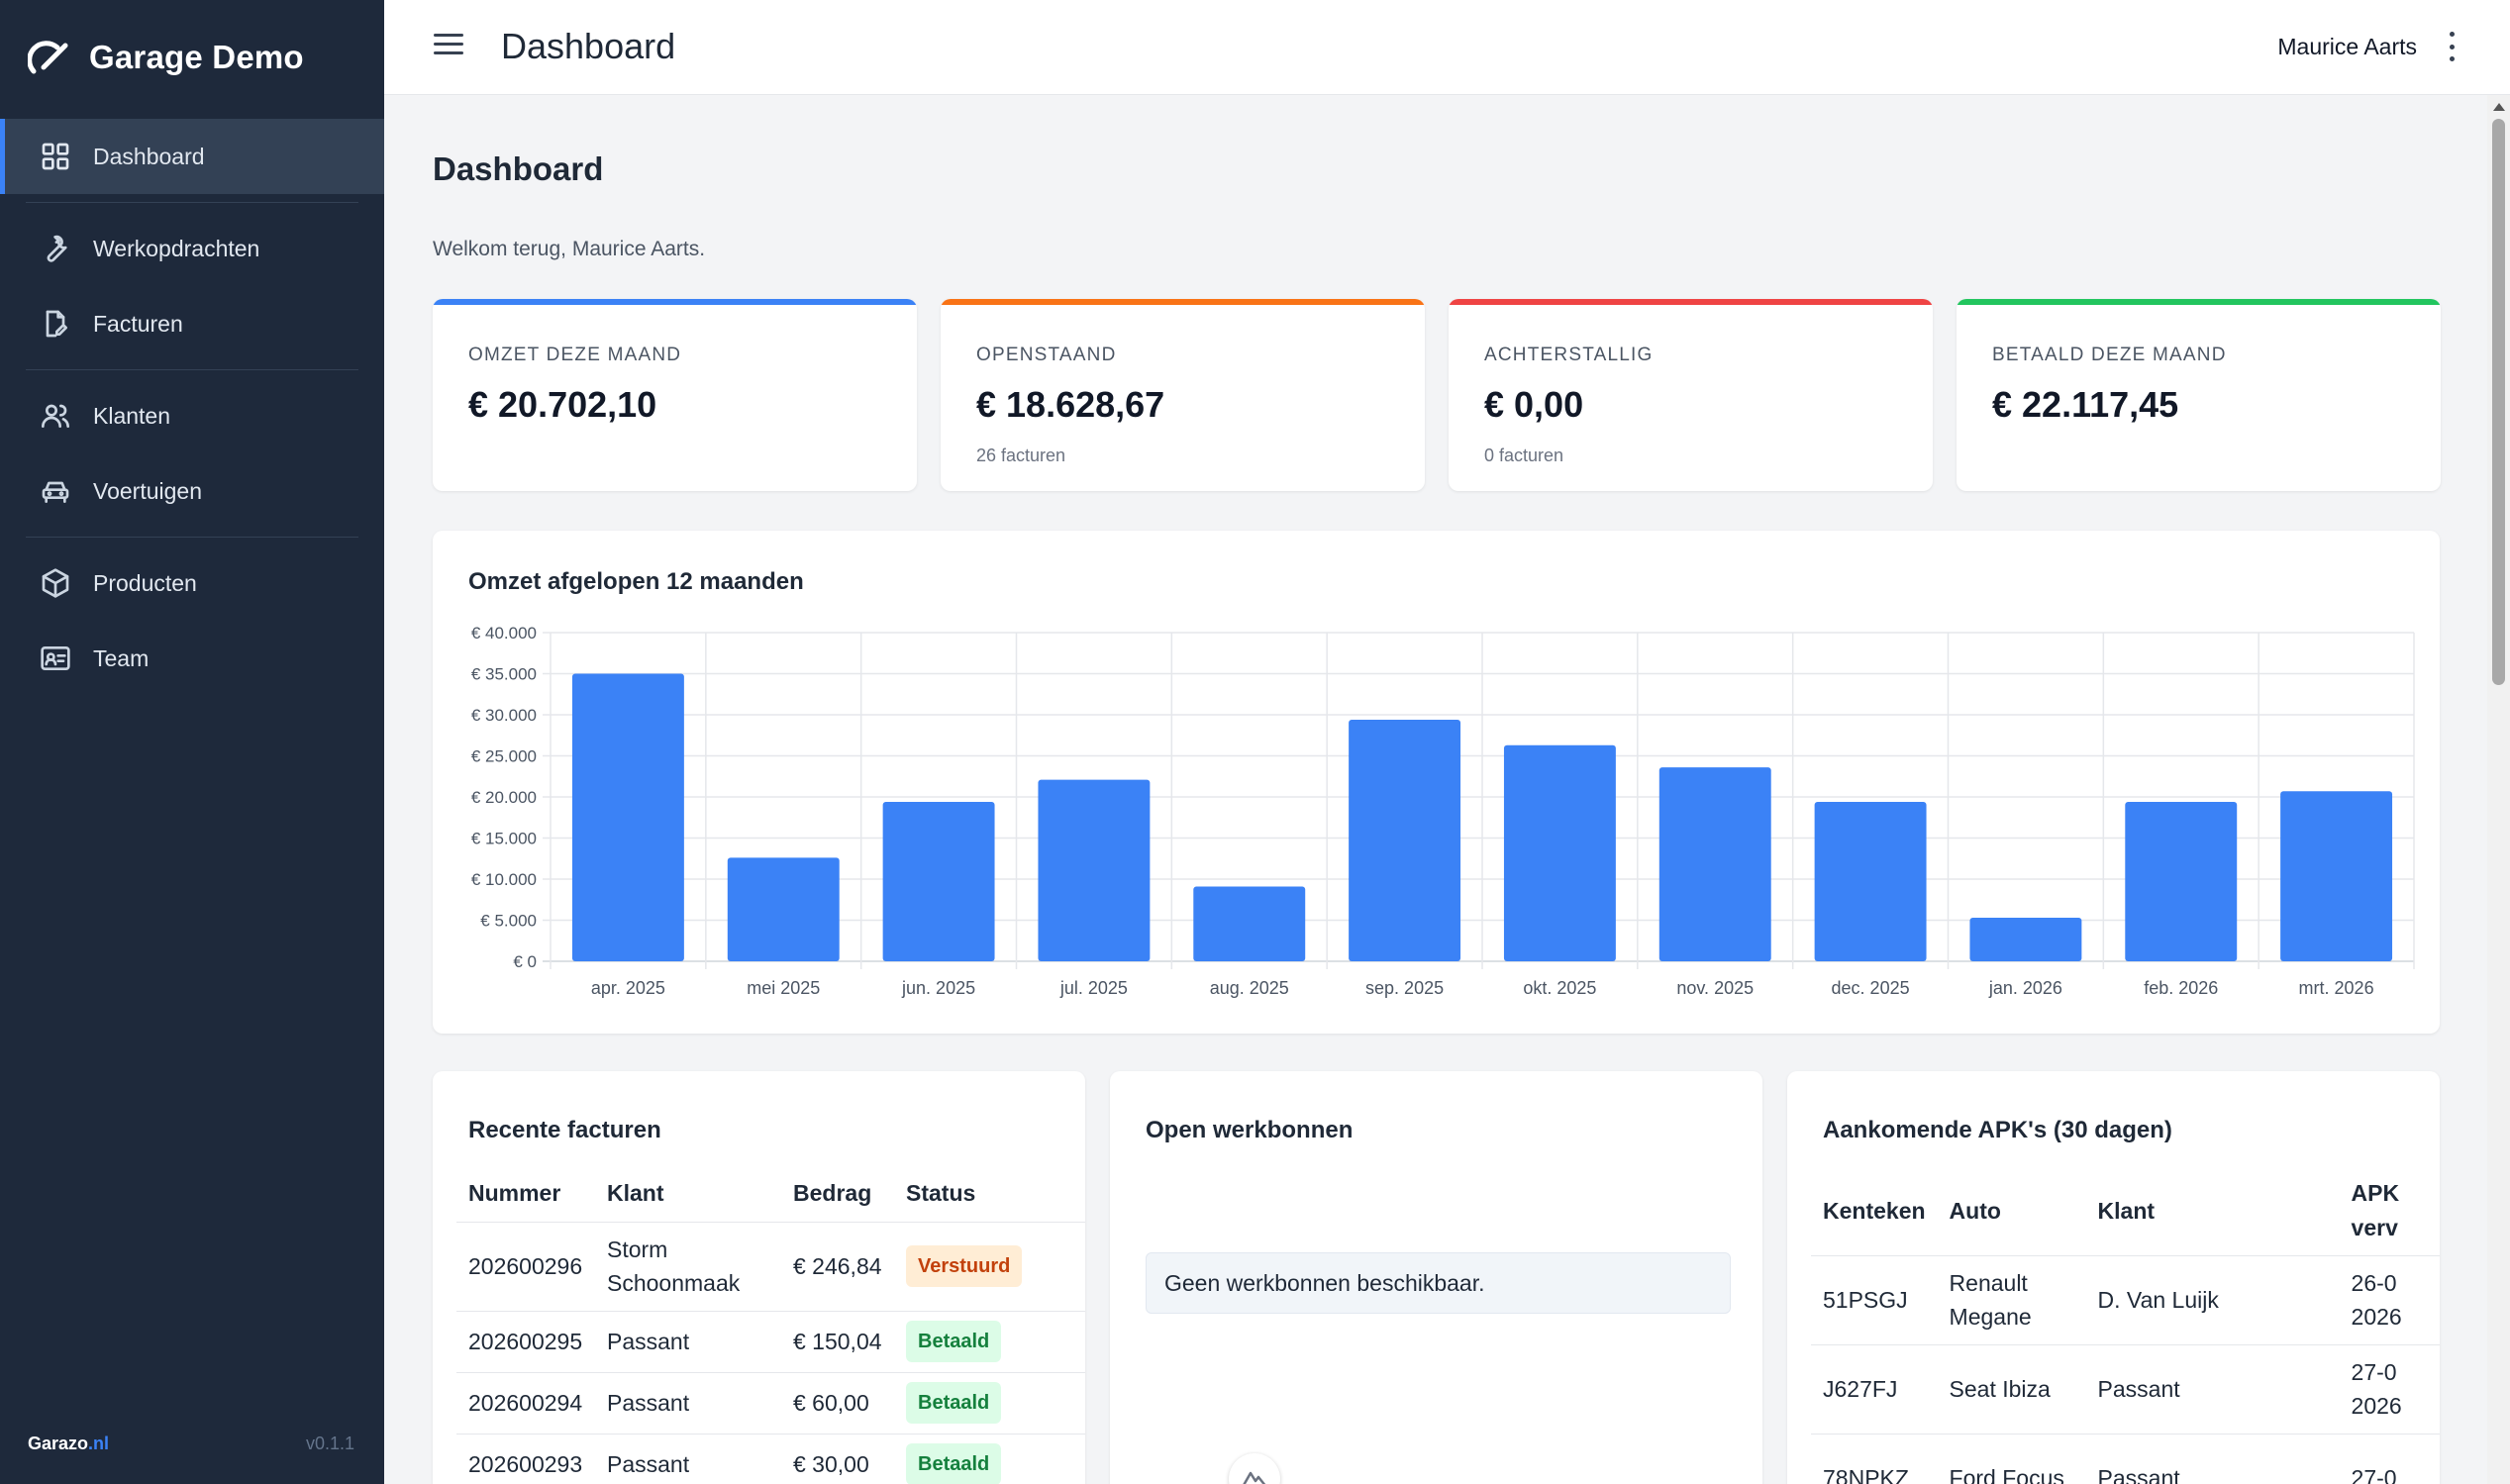  What do you see at coordinates (2389, 1211) in the screenshot?
I see `column-header: APK verv` at bounding box center [2389, 1211].